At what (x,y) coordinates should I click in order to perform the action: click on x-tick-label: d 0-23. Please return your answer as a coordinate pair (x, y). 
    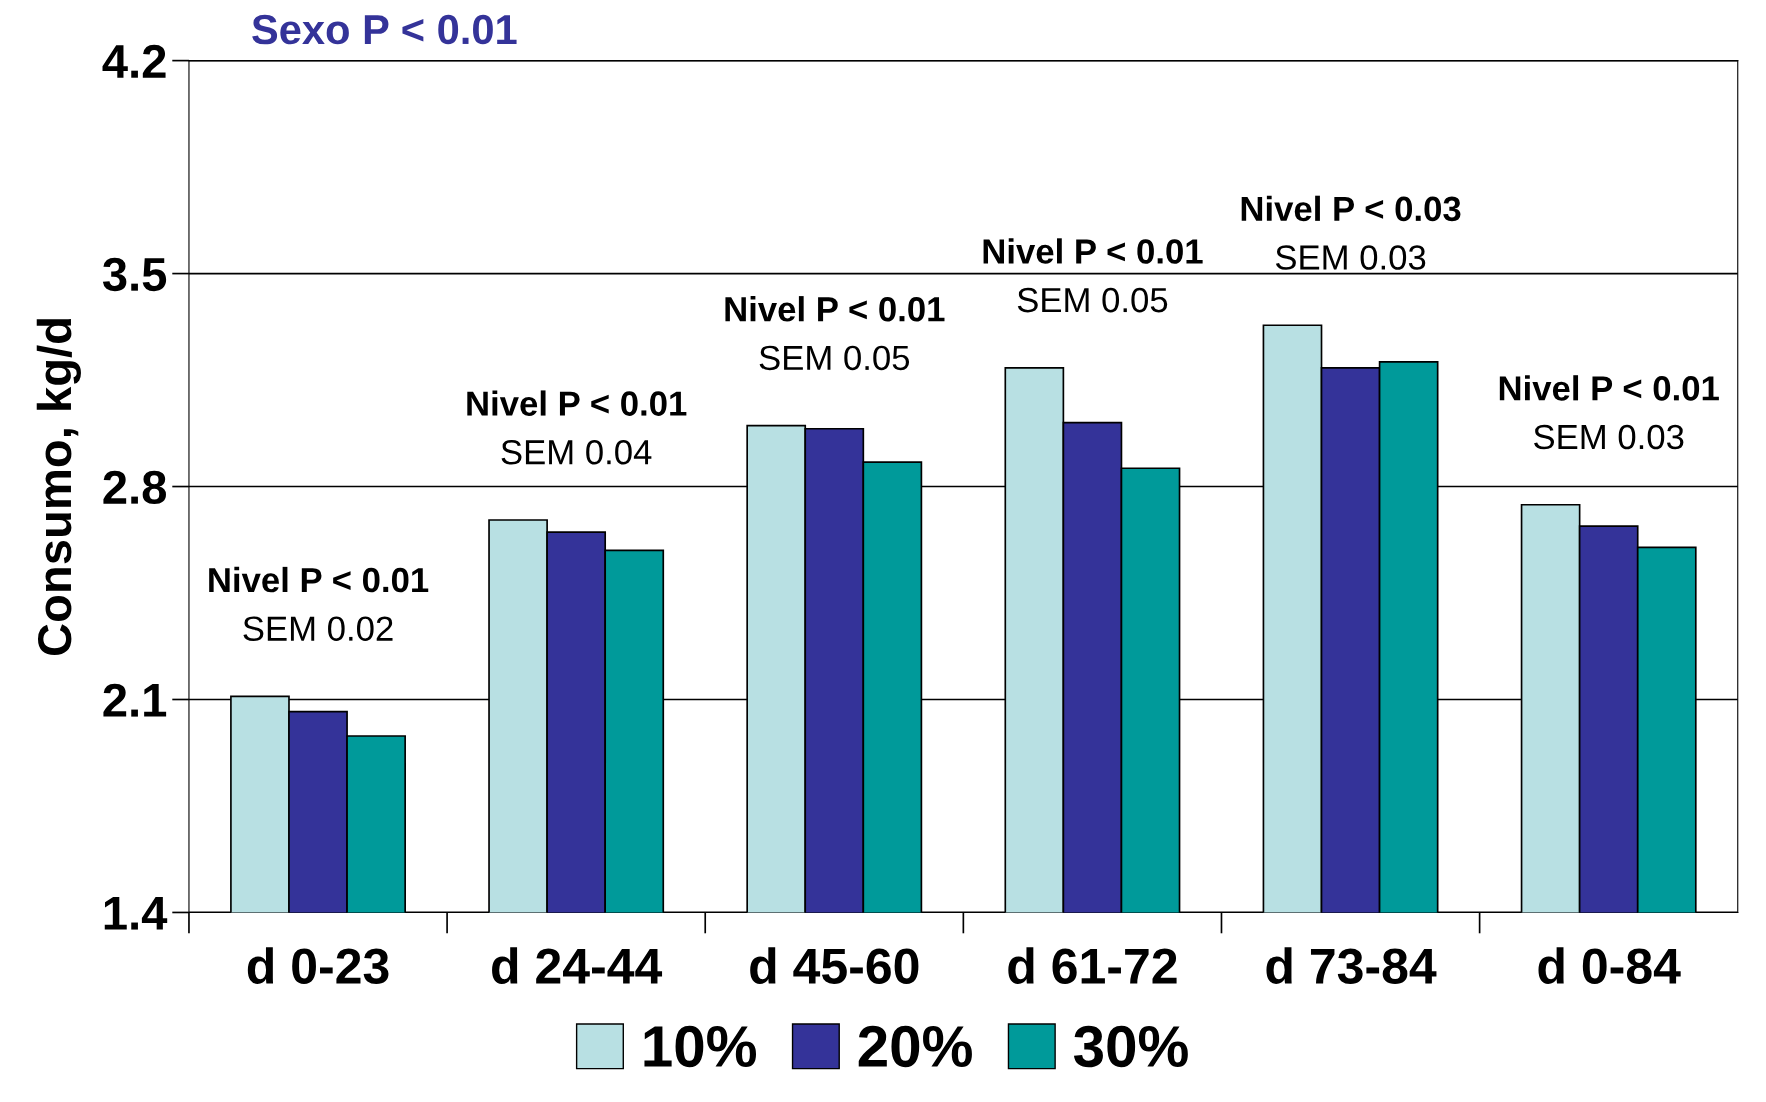
    Looking at the image, I should click on (318, 965).